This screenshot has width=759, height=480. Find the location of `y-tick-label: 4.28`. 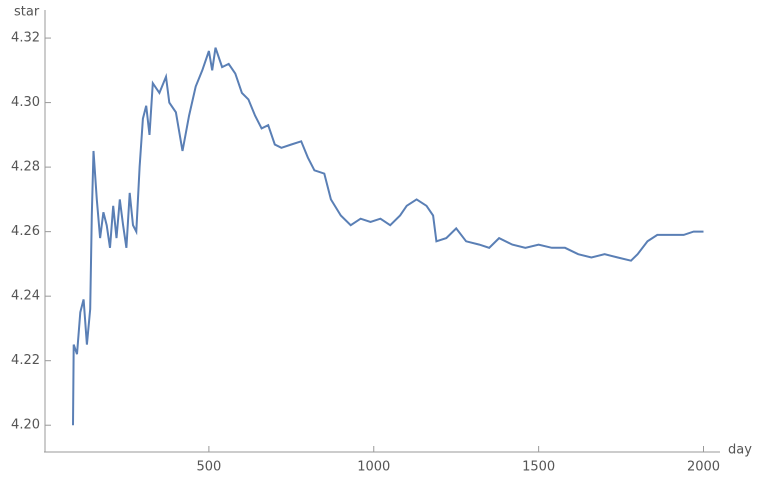

y-tick-label: 4.28 is located at coordinates (25, 167).